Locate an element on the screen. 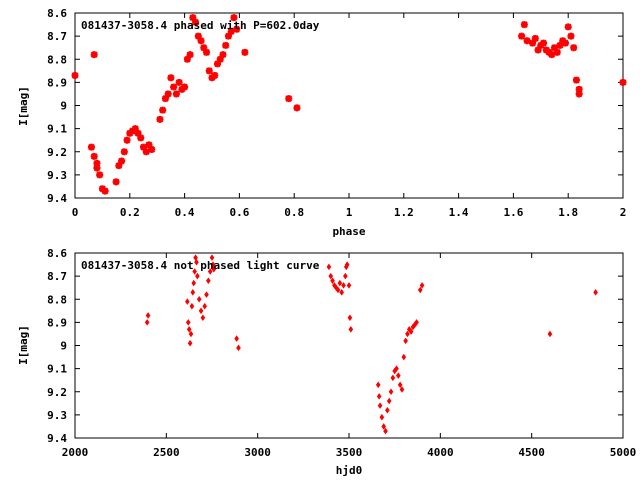 The height and width of the screenshot is (480, 640). x-tick-label: 1 is located at coordinates (349, 212).